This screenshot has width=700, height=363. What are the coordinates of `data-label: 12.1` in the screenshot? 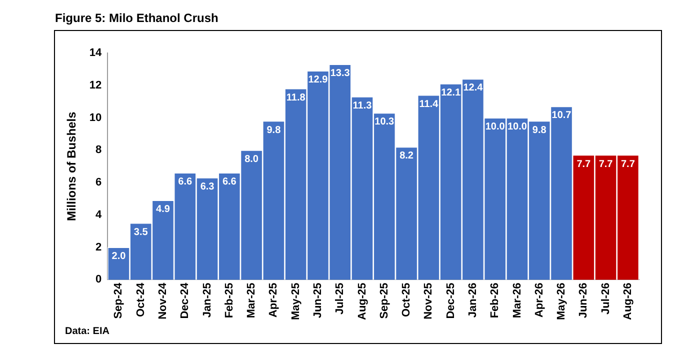 It's located at (451, 93).